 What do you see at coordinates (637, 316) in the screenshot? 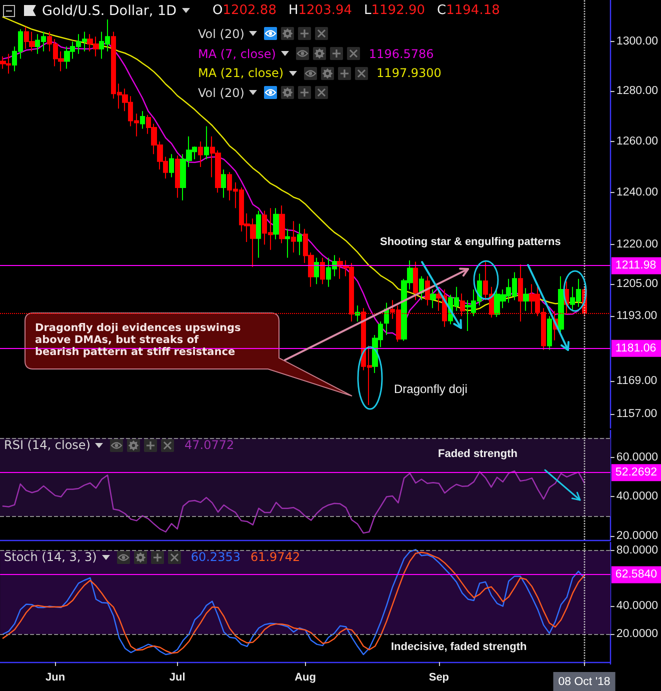
I see `y-tick-label: 1193.00` at bounding box center [637, 316].